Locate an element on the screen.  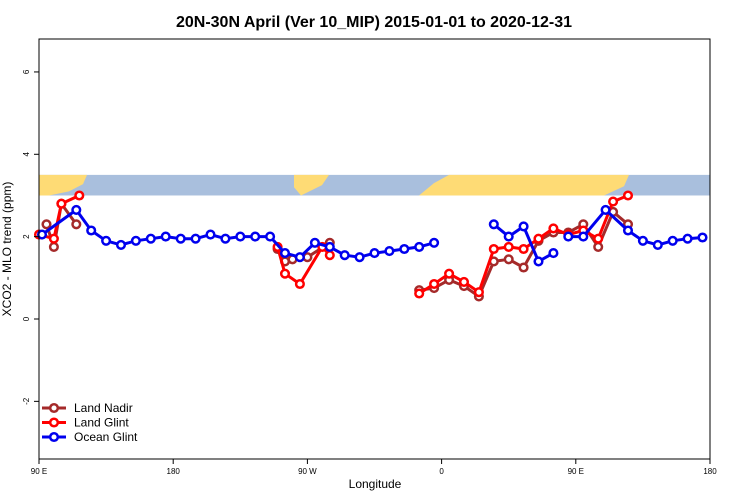
legend-item: Ocean Glint is located at coordinates (90, 437).